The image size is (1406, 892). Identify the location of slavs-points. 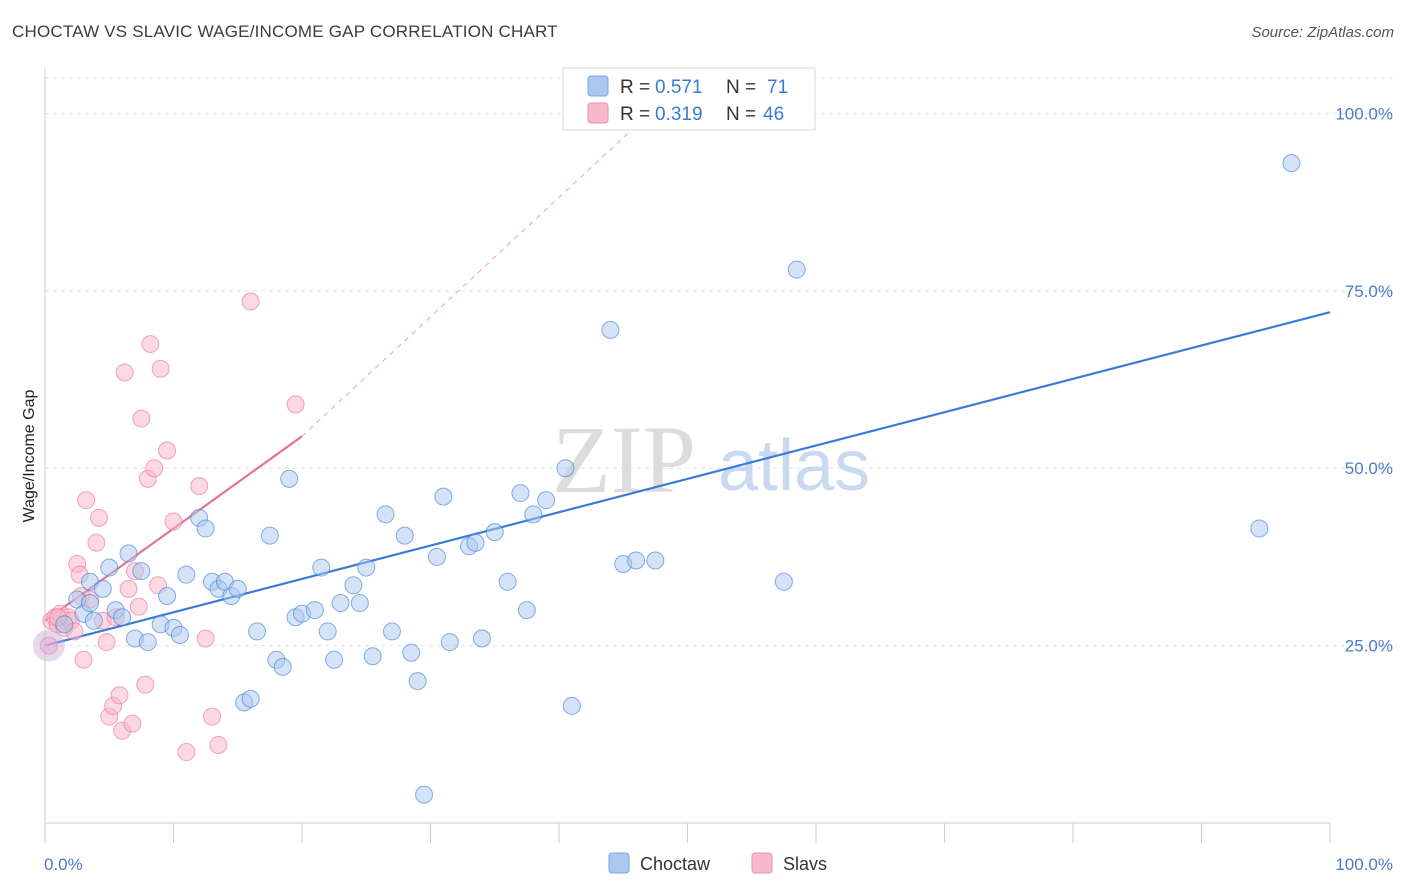
(168, 527).